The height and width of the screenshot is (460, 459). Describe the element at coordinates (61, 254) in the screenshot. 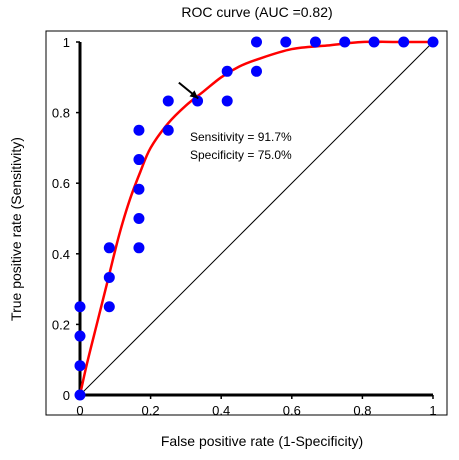

I see `y-tick-label: 0.4` at that location.